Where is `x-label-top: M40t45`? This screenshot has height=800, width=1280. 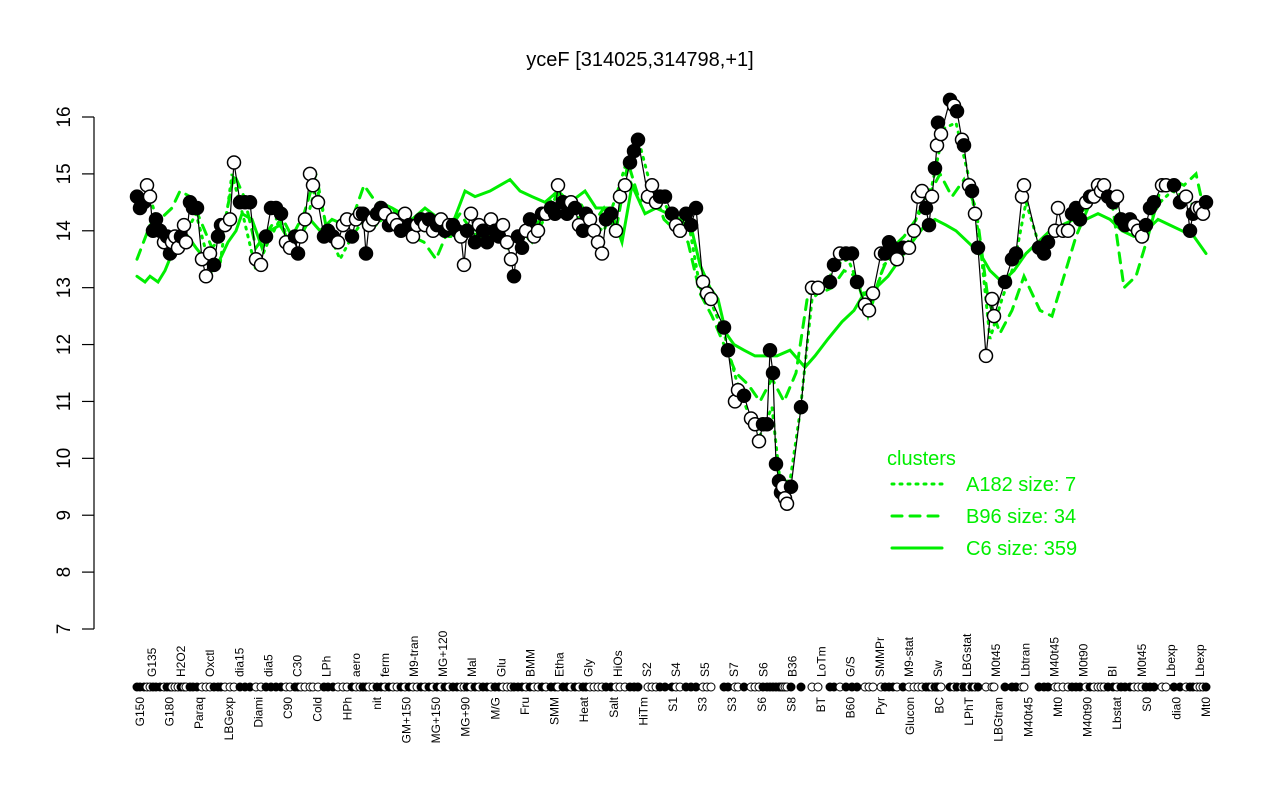
x-label-top: M40t45 is located at coordinates (1054, 657).